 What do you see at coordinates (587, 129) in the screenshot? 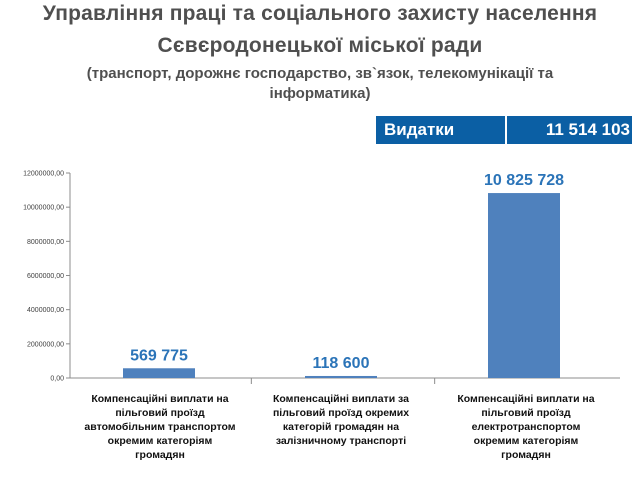
I see `expenses-value: 11 514 103` at bounding box center [587, 129].